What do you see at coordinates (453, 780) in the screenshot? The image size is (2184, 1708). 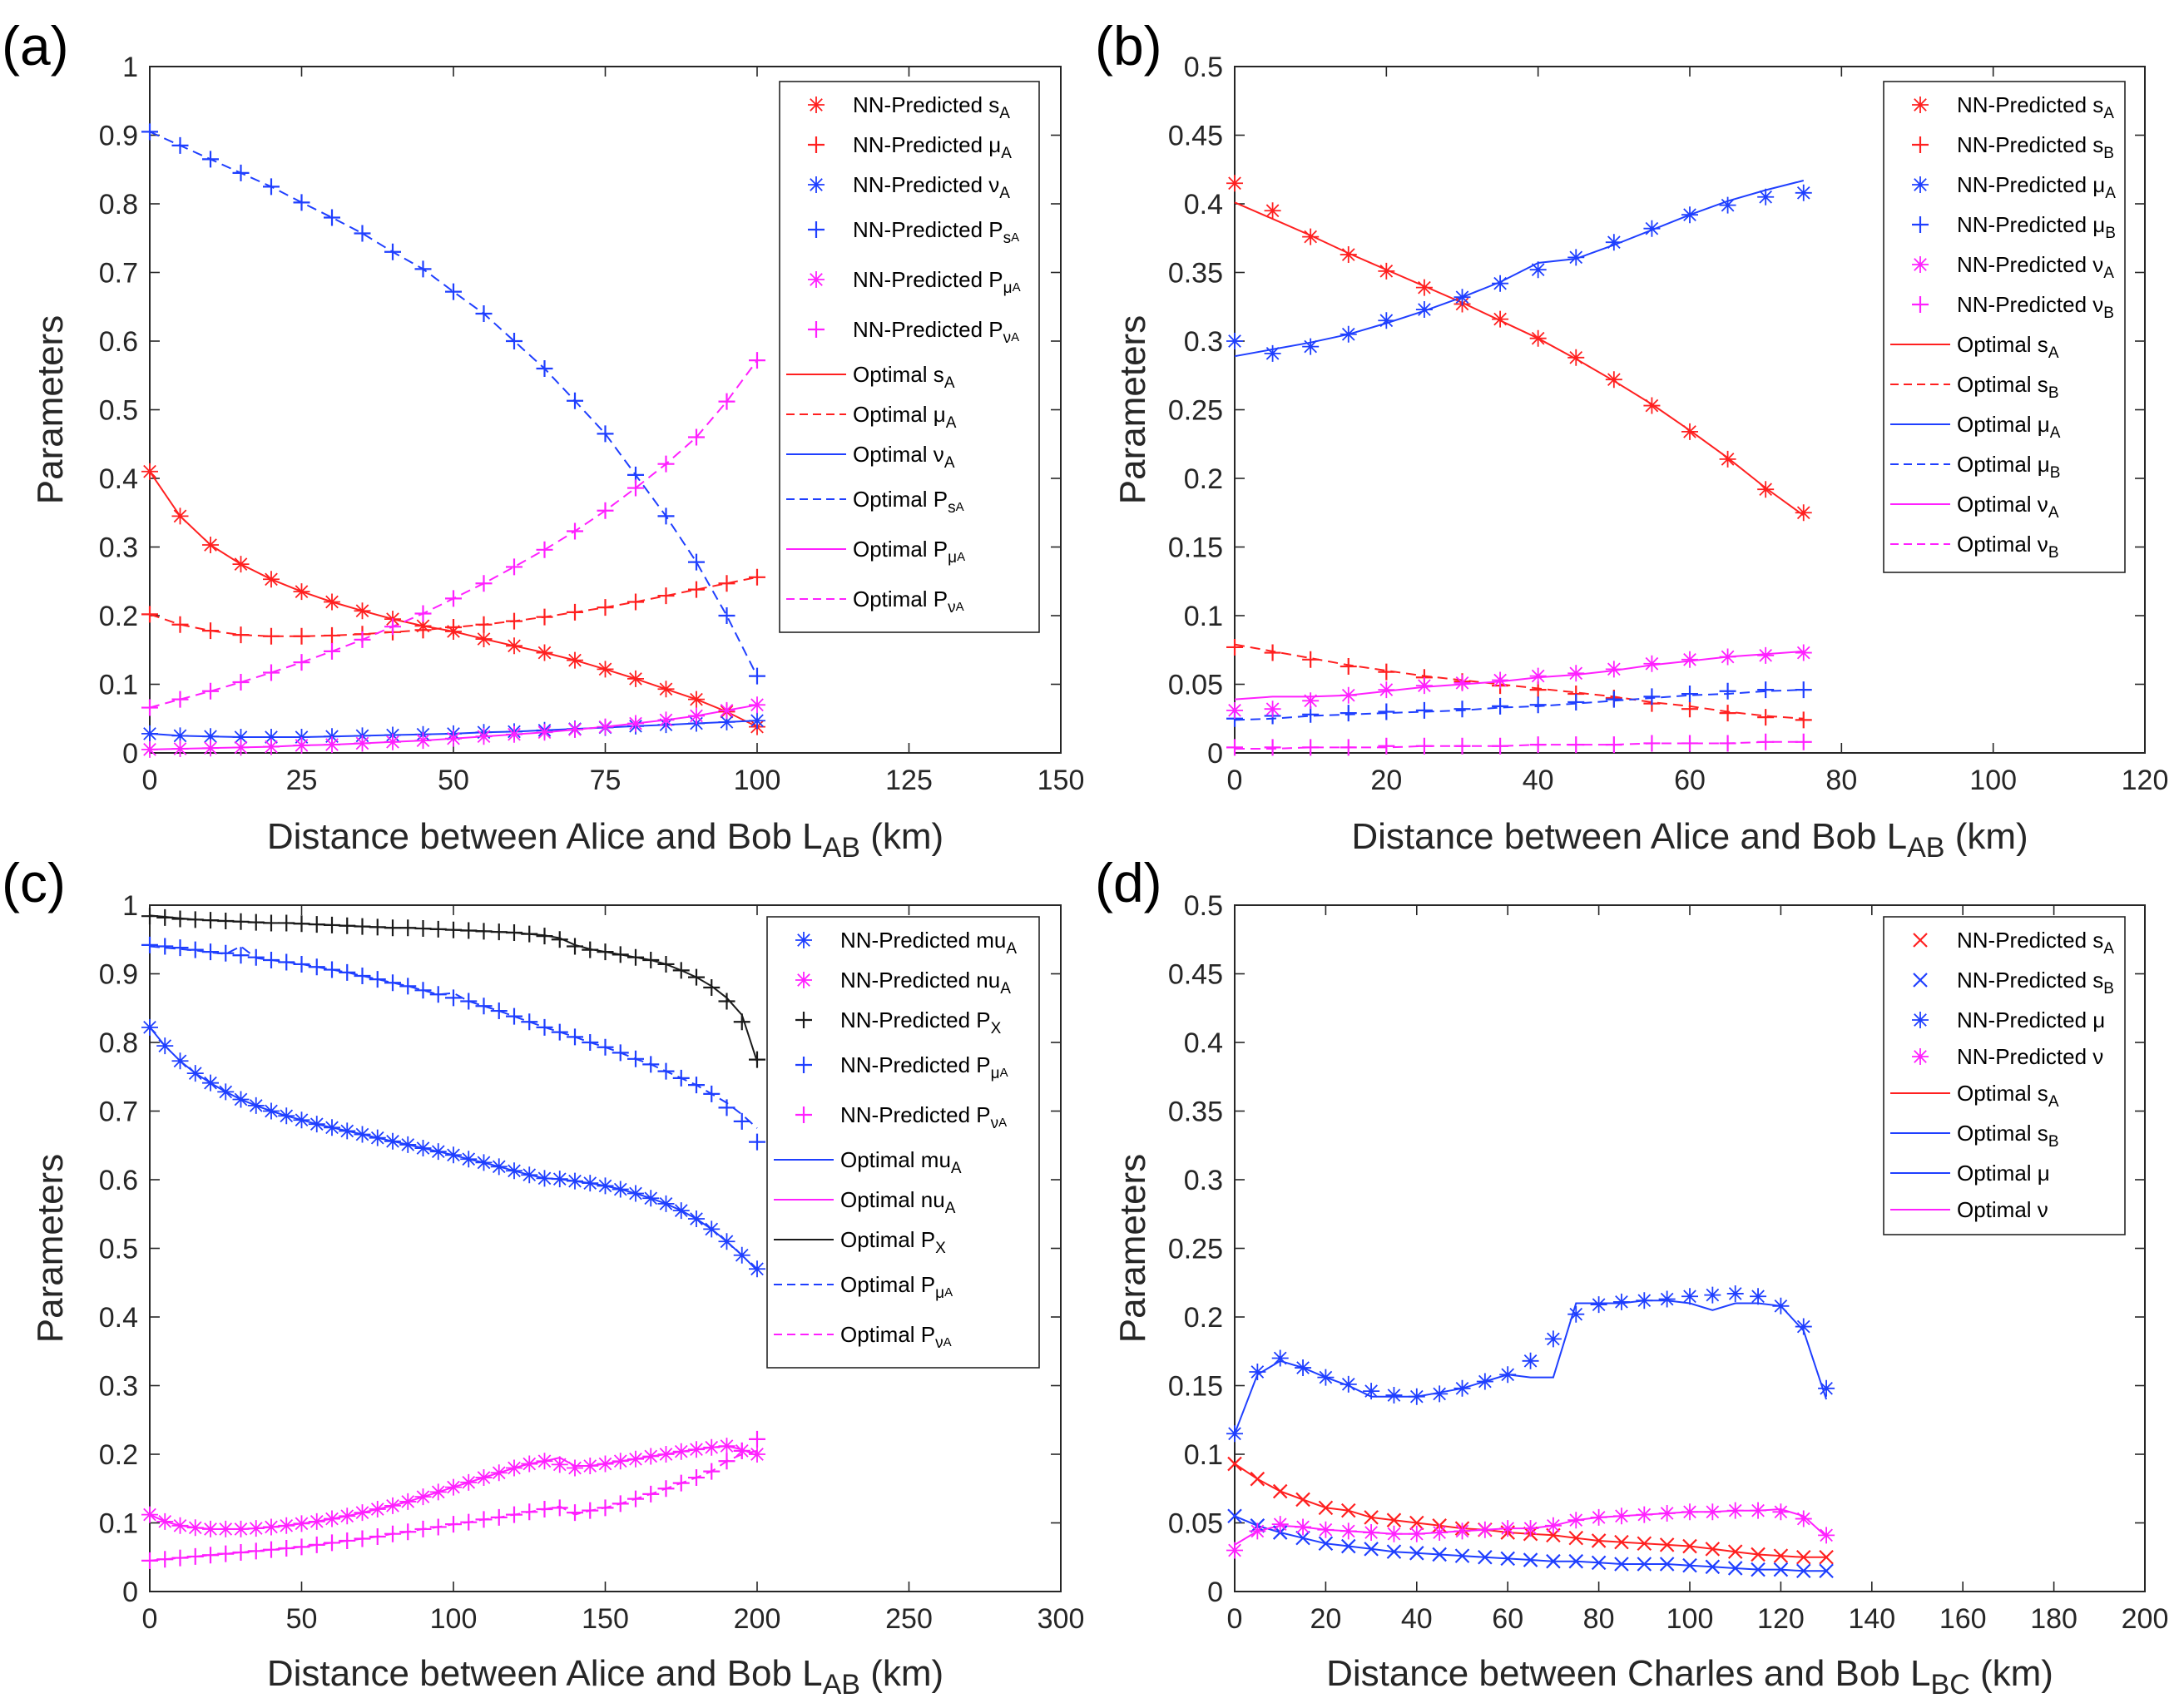 I see `x-tick-label: 50` at bounding box center [453, 780].